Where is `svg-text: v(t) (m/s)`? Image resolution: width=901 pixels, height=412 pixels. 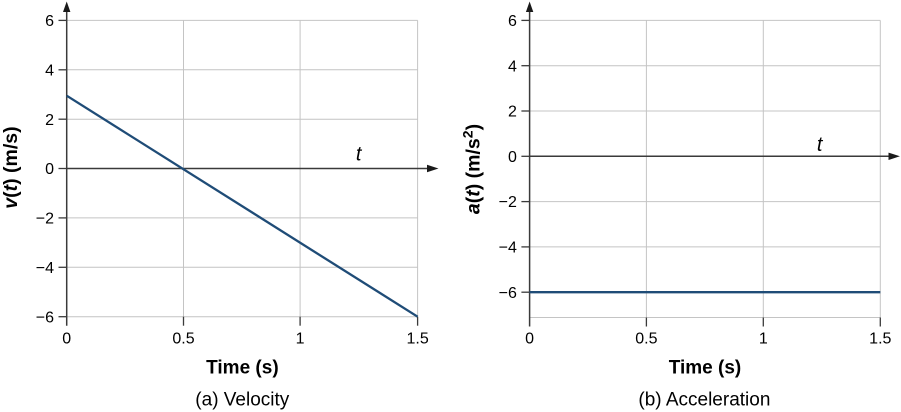 svg-text: v(t) (m/s) is located at coordinates (11, 167).